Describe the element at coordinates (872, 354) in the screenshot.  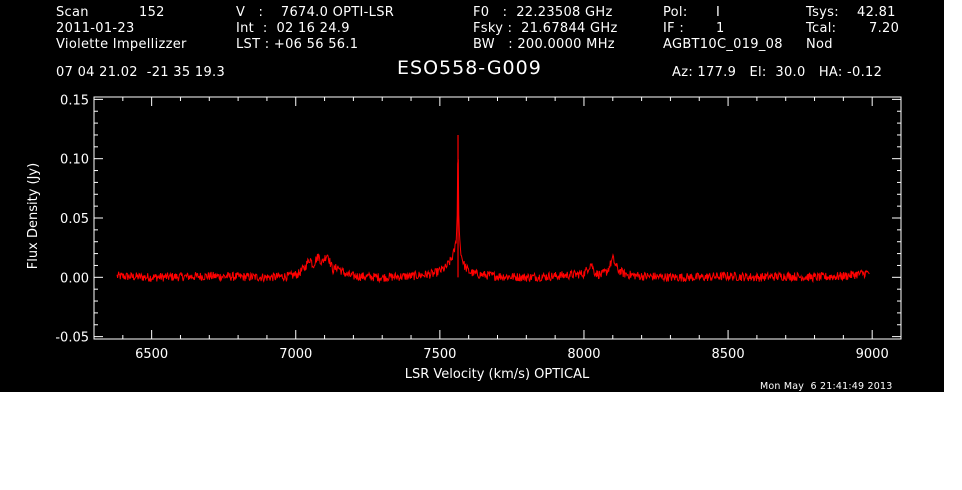
I see `x-tick-label: 9000` at that location.